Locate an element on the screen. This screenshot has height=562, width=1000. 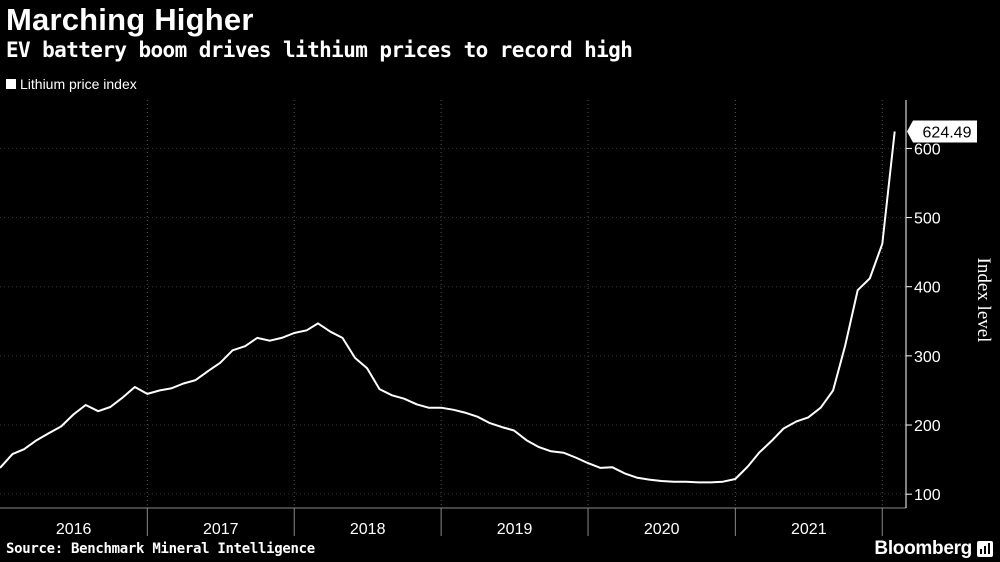
x-tick-label: 2020 is located at coordinates (662, 529).